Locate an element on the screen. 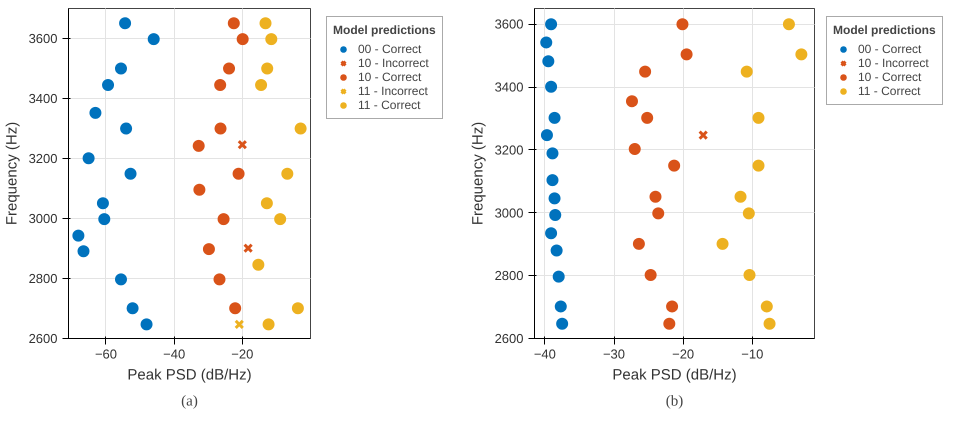 The width and height of the screenshot is (970, 433). x-tick-label: −60 is located at coordinates (106, 354).